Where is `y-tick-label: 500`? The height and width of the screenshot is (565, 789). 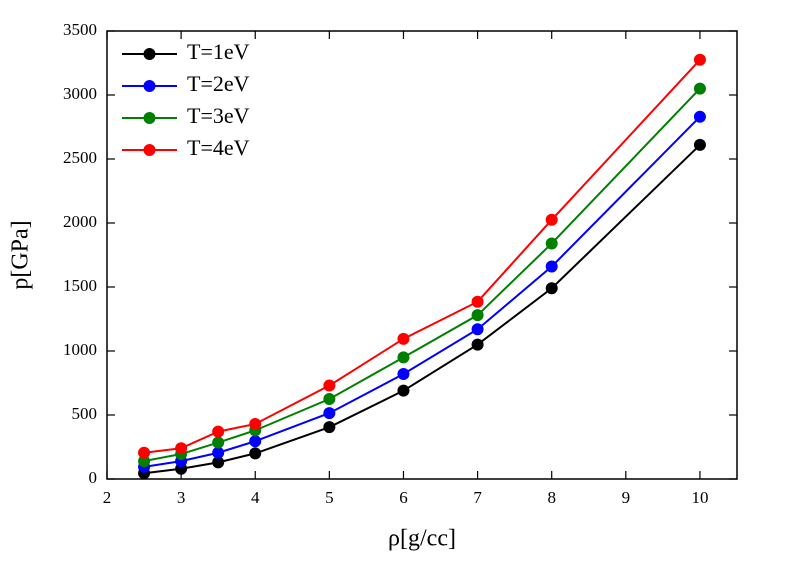 y-tick-label: 500 is located at coordinates (85, 413).